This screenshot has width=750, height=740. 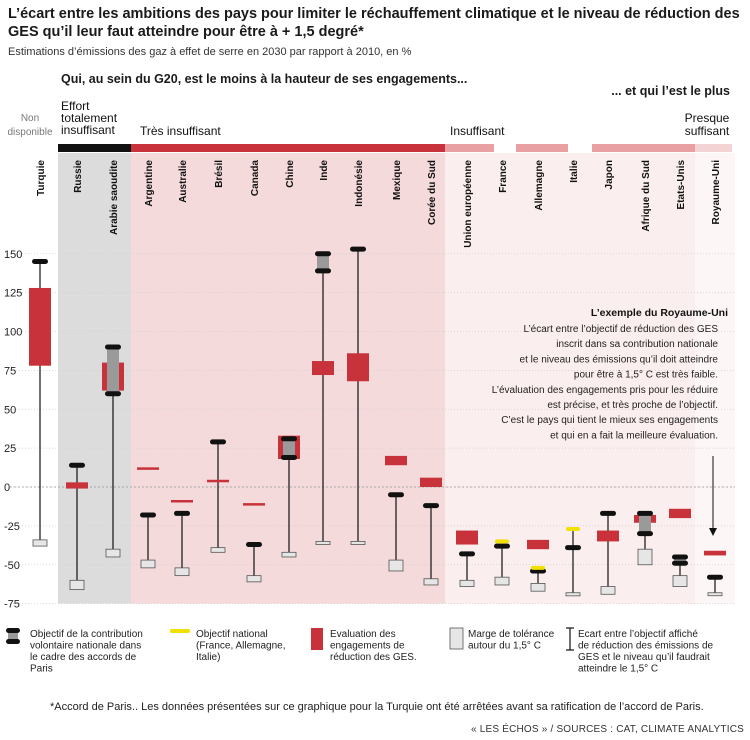 What do you see at coordinates (539, 185) in the screenshot?
I see `country-label-14: Allemagne` at bounding box center [539, 185].